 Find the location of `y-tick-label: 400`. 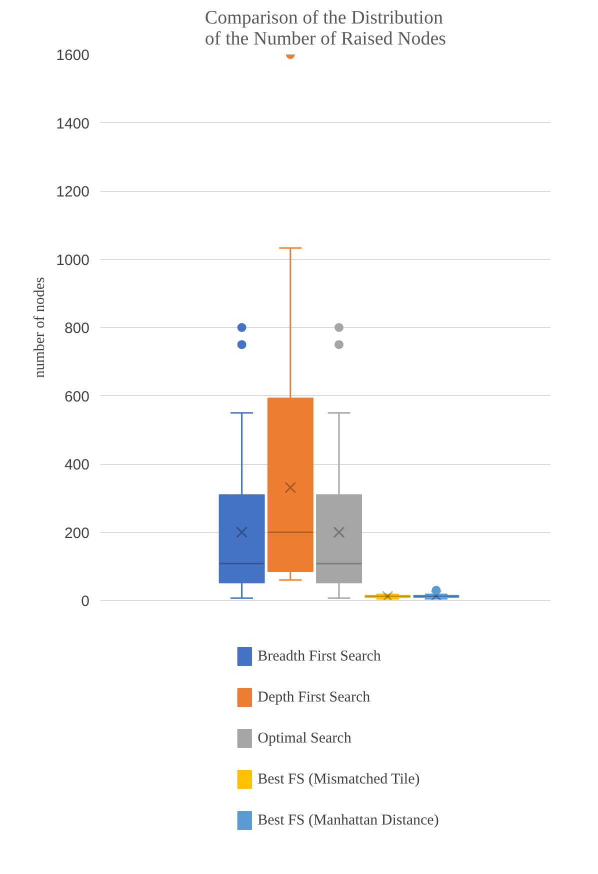

y-tick-label: 400 is located at coordinates (77, 465).